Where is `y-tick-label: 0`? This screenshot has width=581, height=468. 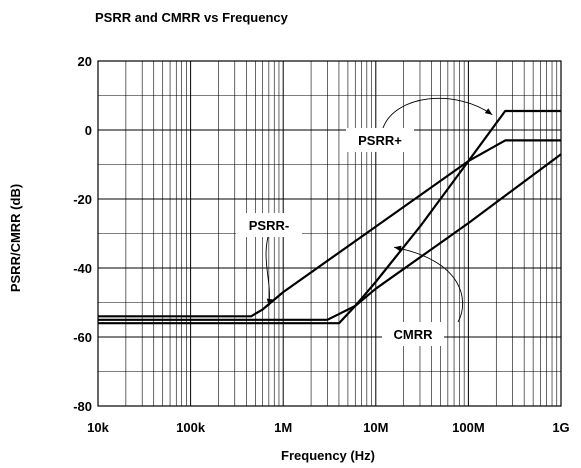 y-tick-label: 0 is located at coordinates (88, 130).